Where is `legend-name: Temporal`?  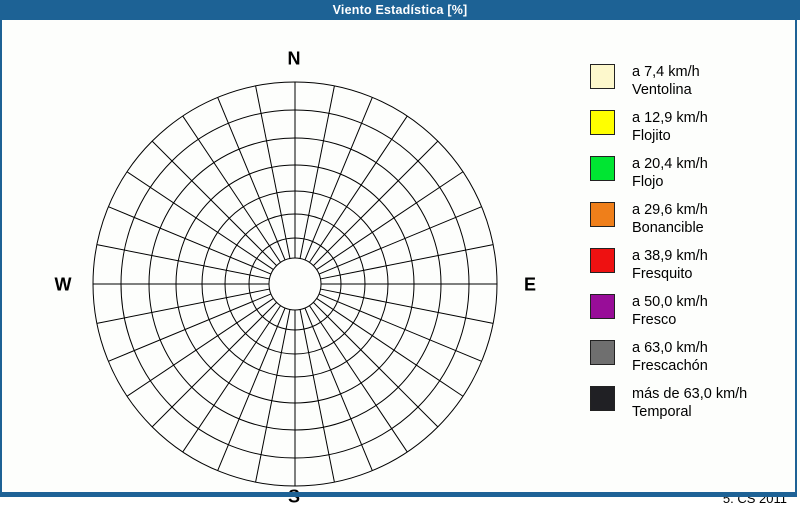
legend-name: Temporal is located at coordinates (662, 412).